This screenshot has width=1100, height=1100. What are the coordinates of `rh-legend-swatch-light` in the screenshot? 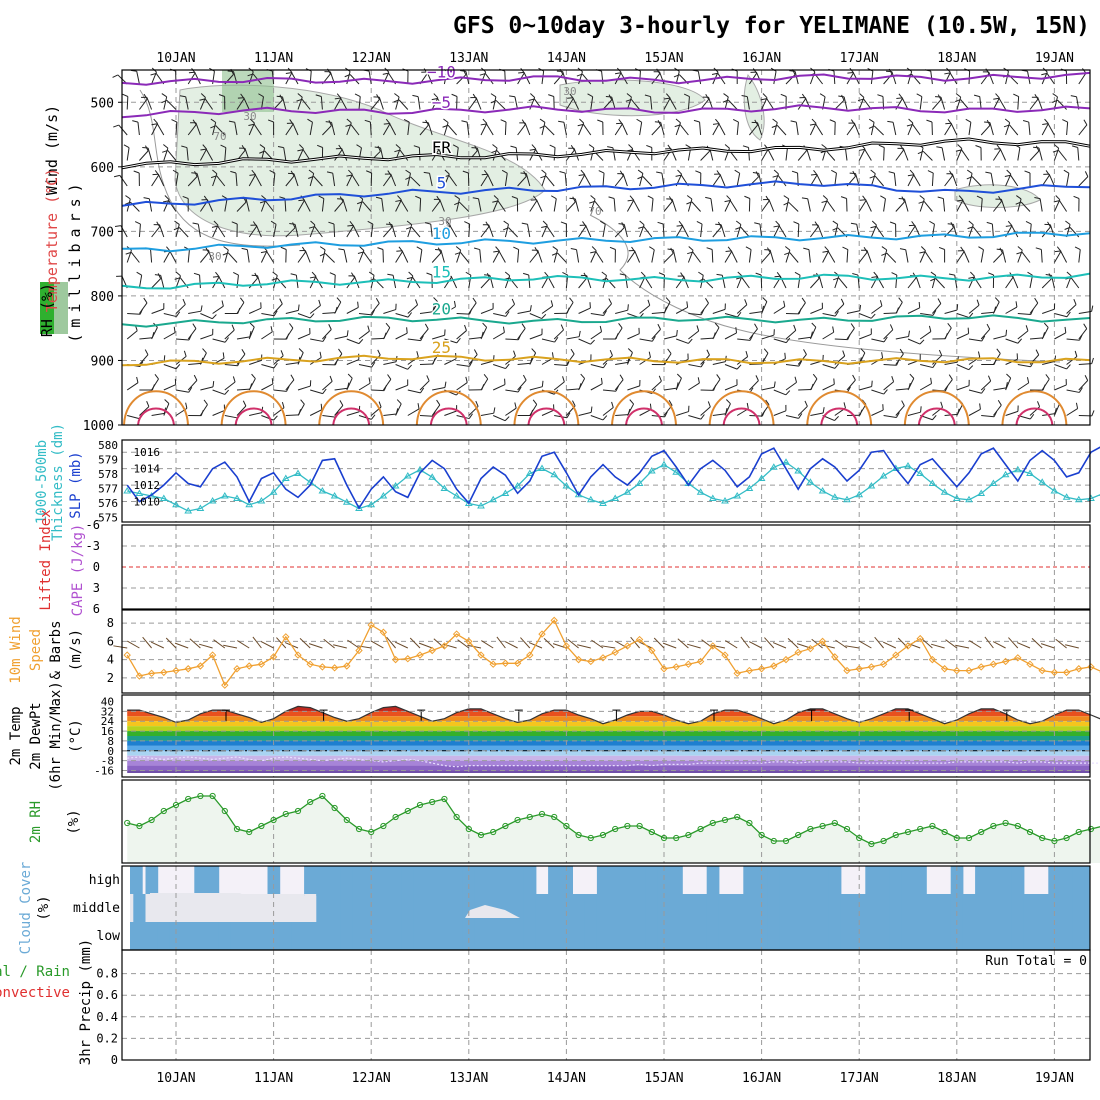 It's located at (61, 308).